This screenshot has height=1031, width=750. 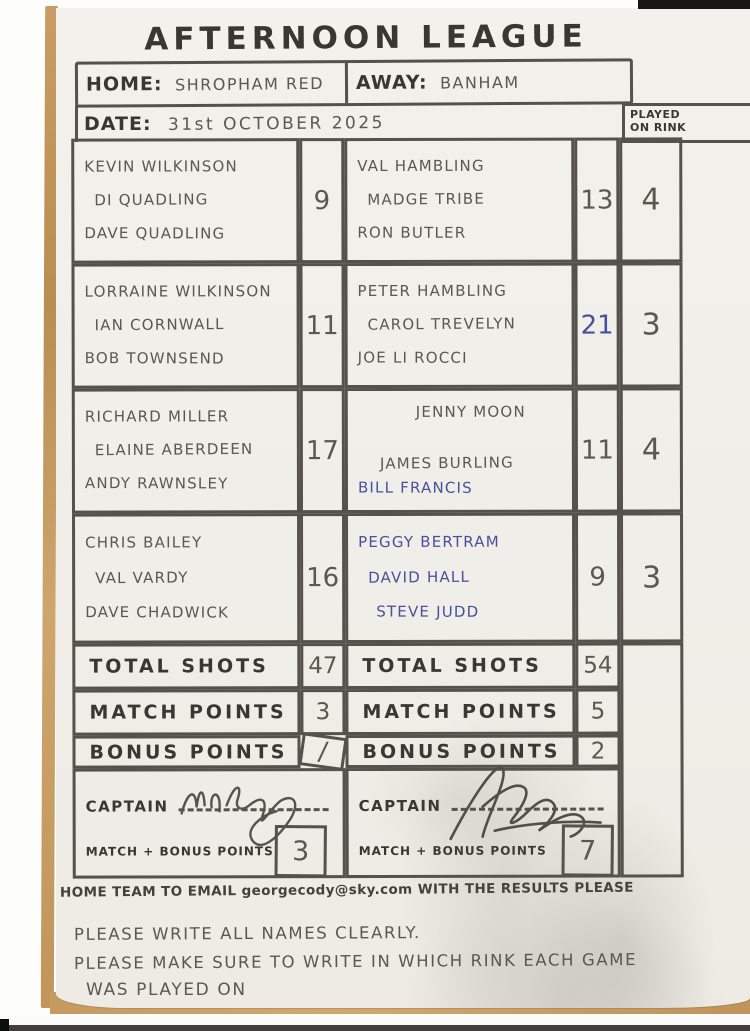 I want to click on game4-home-score: 16, so click(x=323, y=578).